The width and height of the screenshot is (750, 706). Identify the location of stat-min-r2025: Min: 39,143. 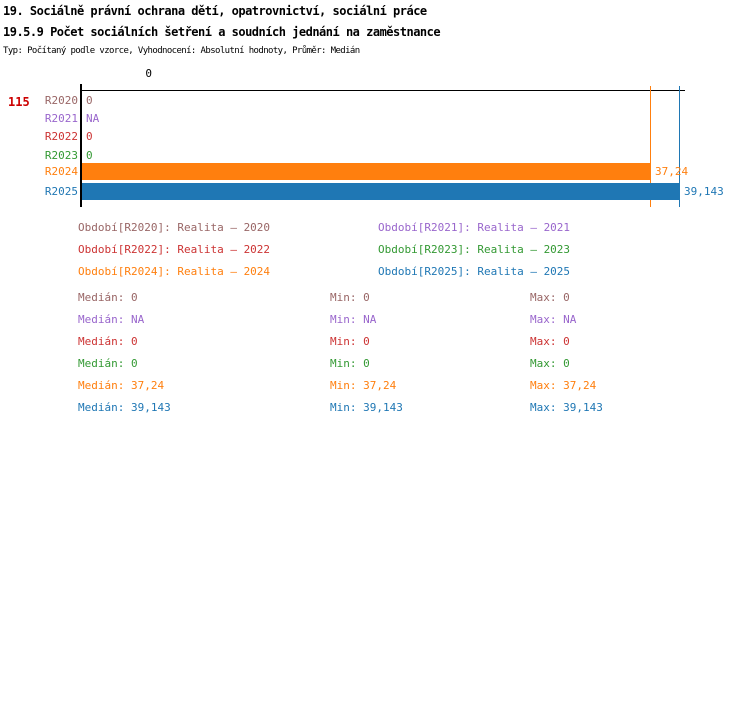
(366, 407).